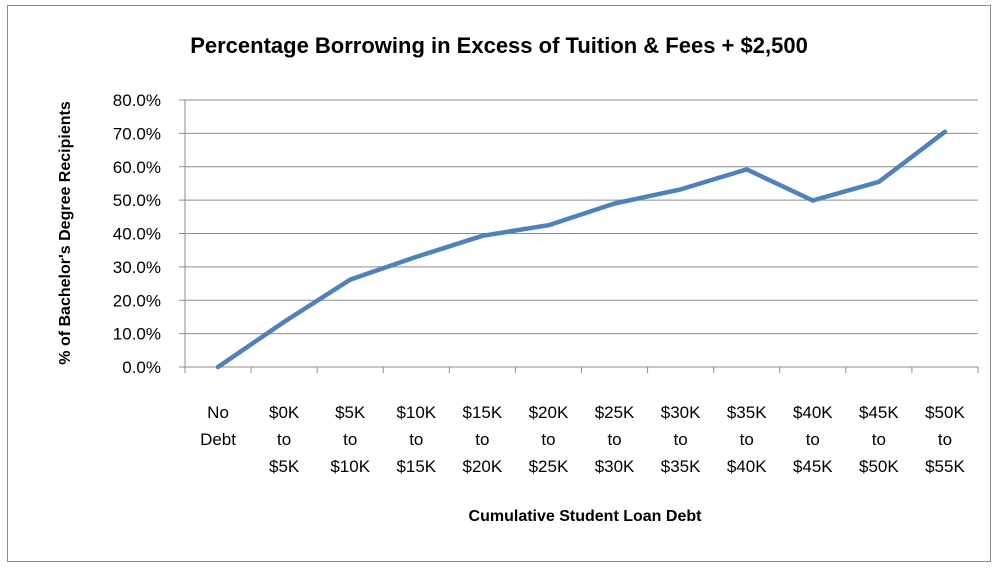 Image resolution: width=999 pixels, height=569 pixels. I want to click on x-tick-label: $50K to $55K, so click(945, 439).